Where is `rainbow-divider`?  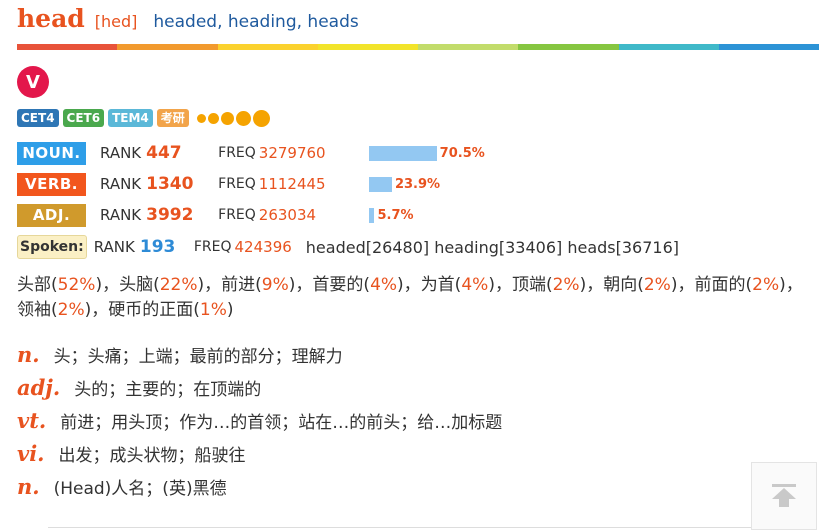 rainbow-divider is located at coordinates (418, 47).